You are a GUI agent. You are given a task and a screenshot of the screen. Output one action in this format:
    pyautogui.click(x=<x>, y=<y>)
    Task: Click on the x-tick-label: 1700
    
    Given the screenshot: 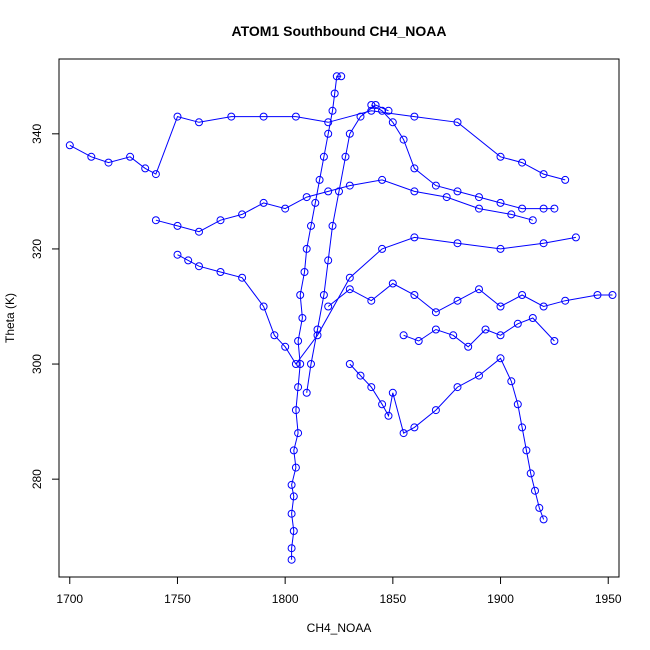 What is the action you would take?
    pyautogui.click(x=69, y=599)
    